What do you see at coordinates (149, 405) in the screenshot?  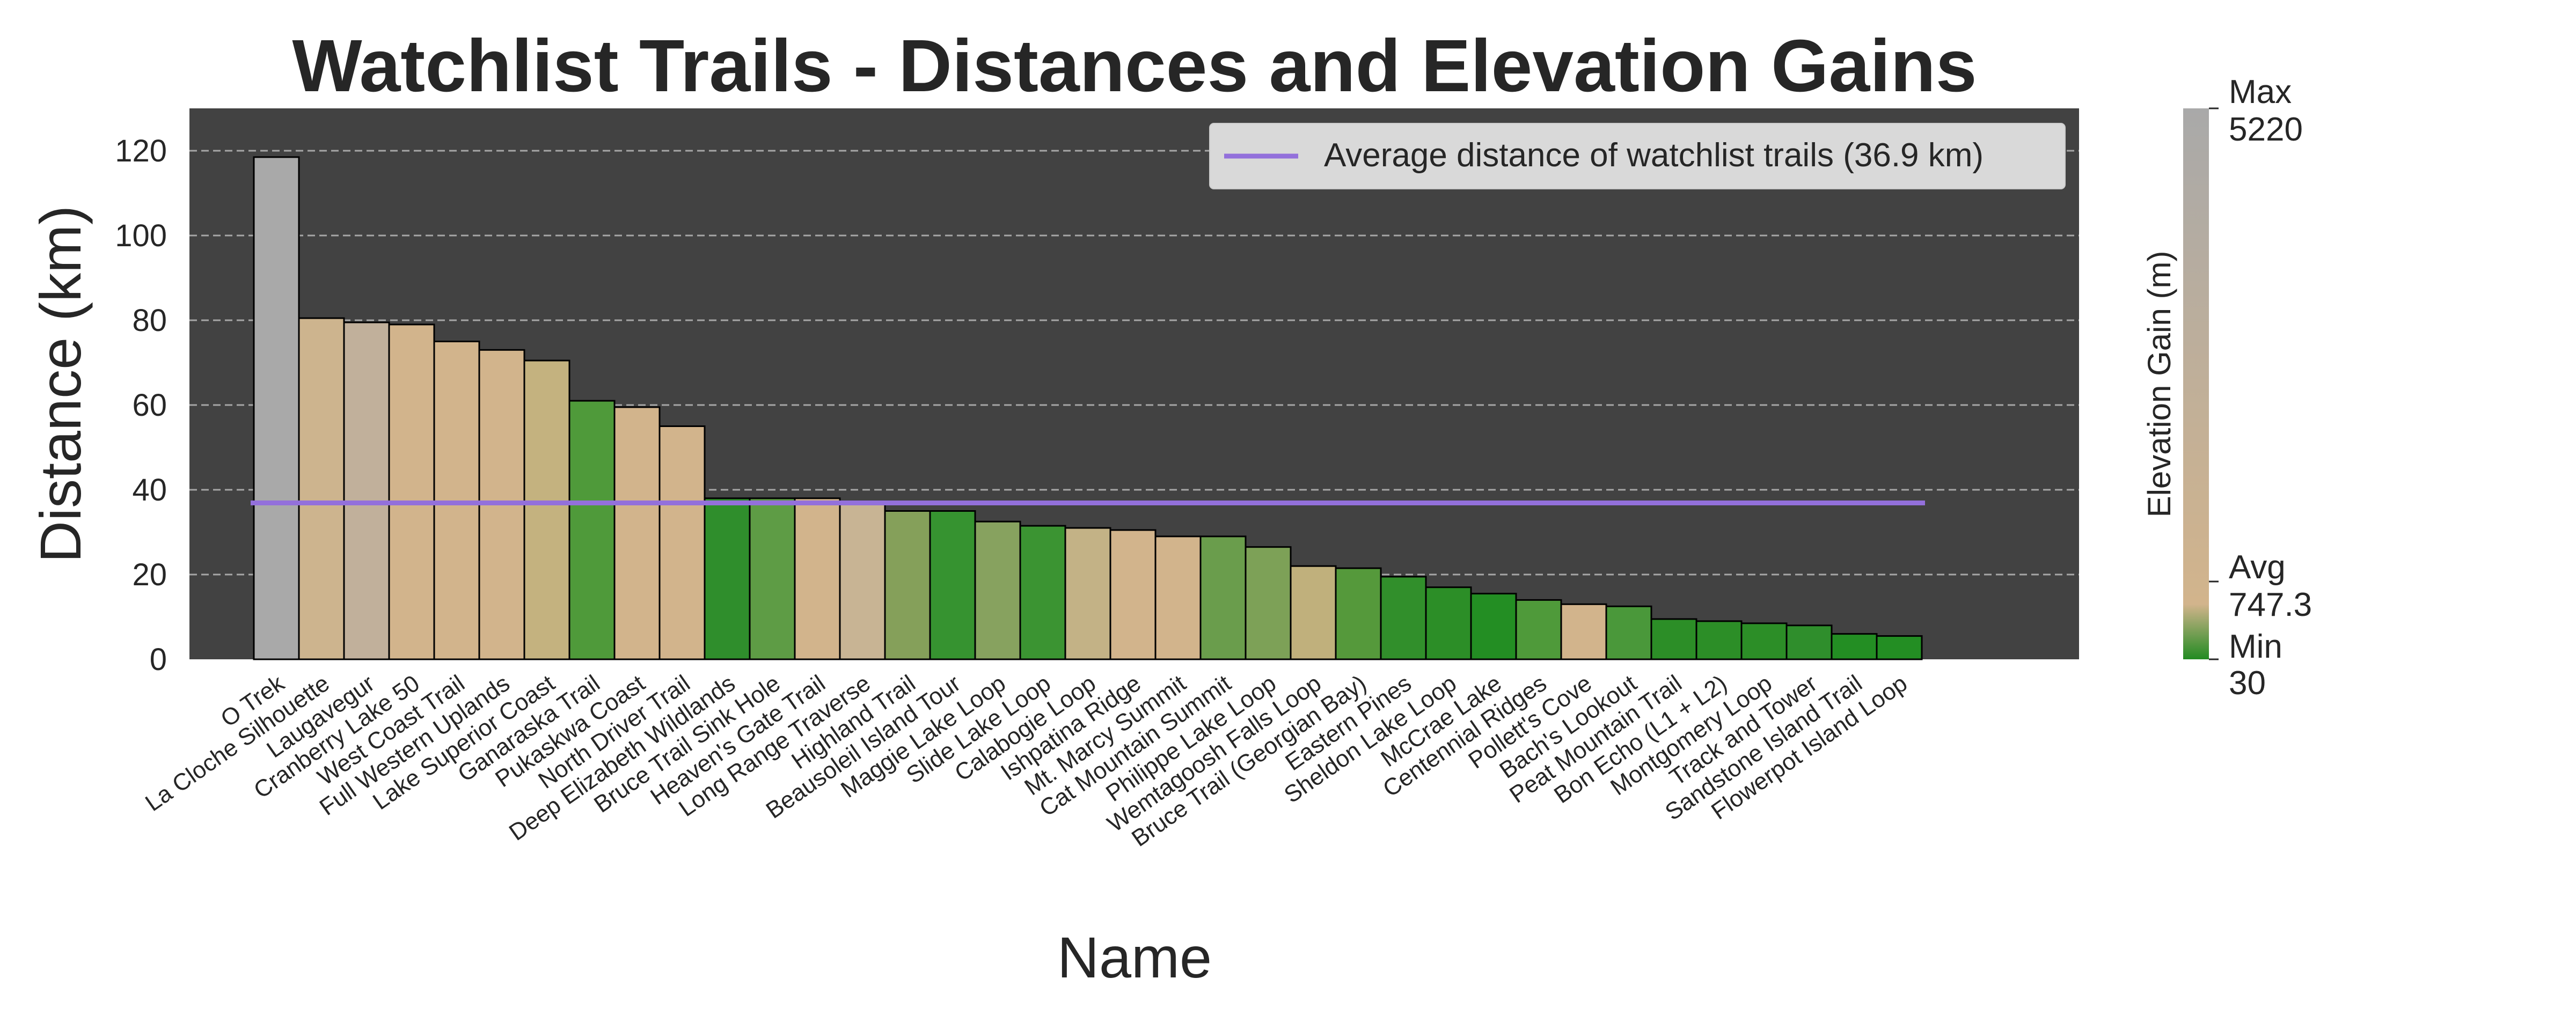 I see `y-tick-label: 60` at bounding box center [149, 405].